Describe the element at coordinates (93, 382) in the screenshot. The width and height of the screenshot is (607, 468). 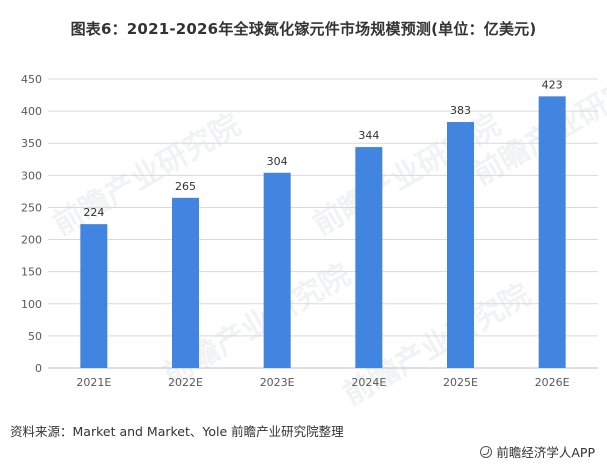
I see `x-tick-label: 2021E` at that location.